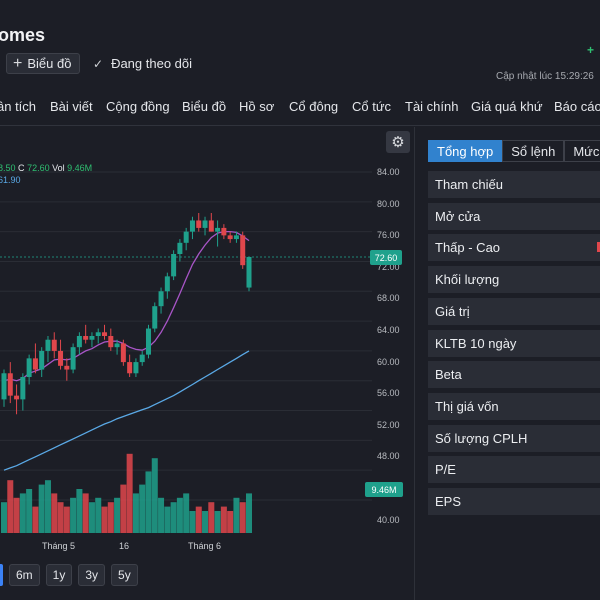  Describe the element at coordinates (10, 180) in the screenshot. I see `ma-legend-value: 61.90` at that location.